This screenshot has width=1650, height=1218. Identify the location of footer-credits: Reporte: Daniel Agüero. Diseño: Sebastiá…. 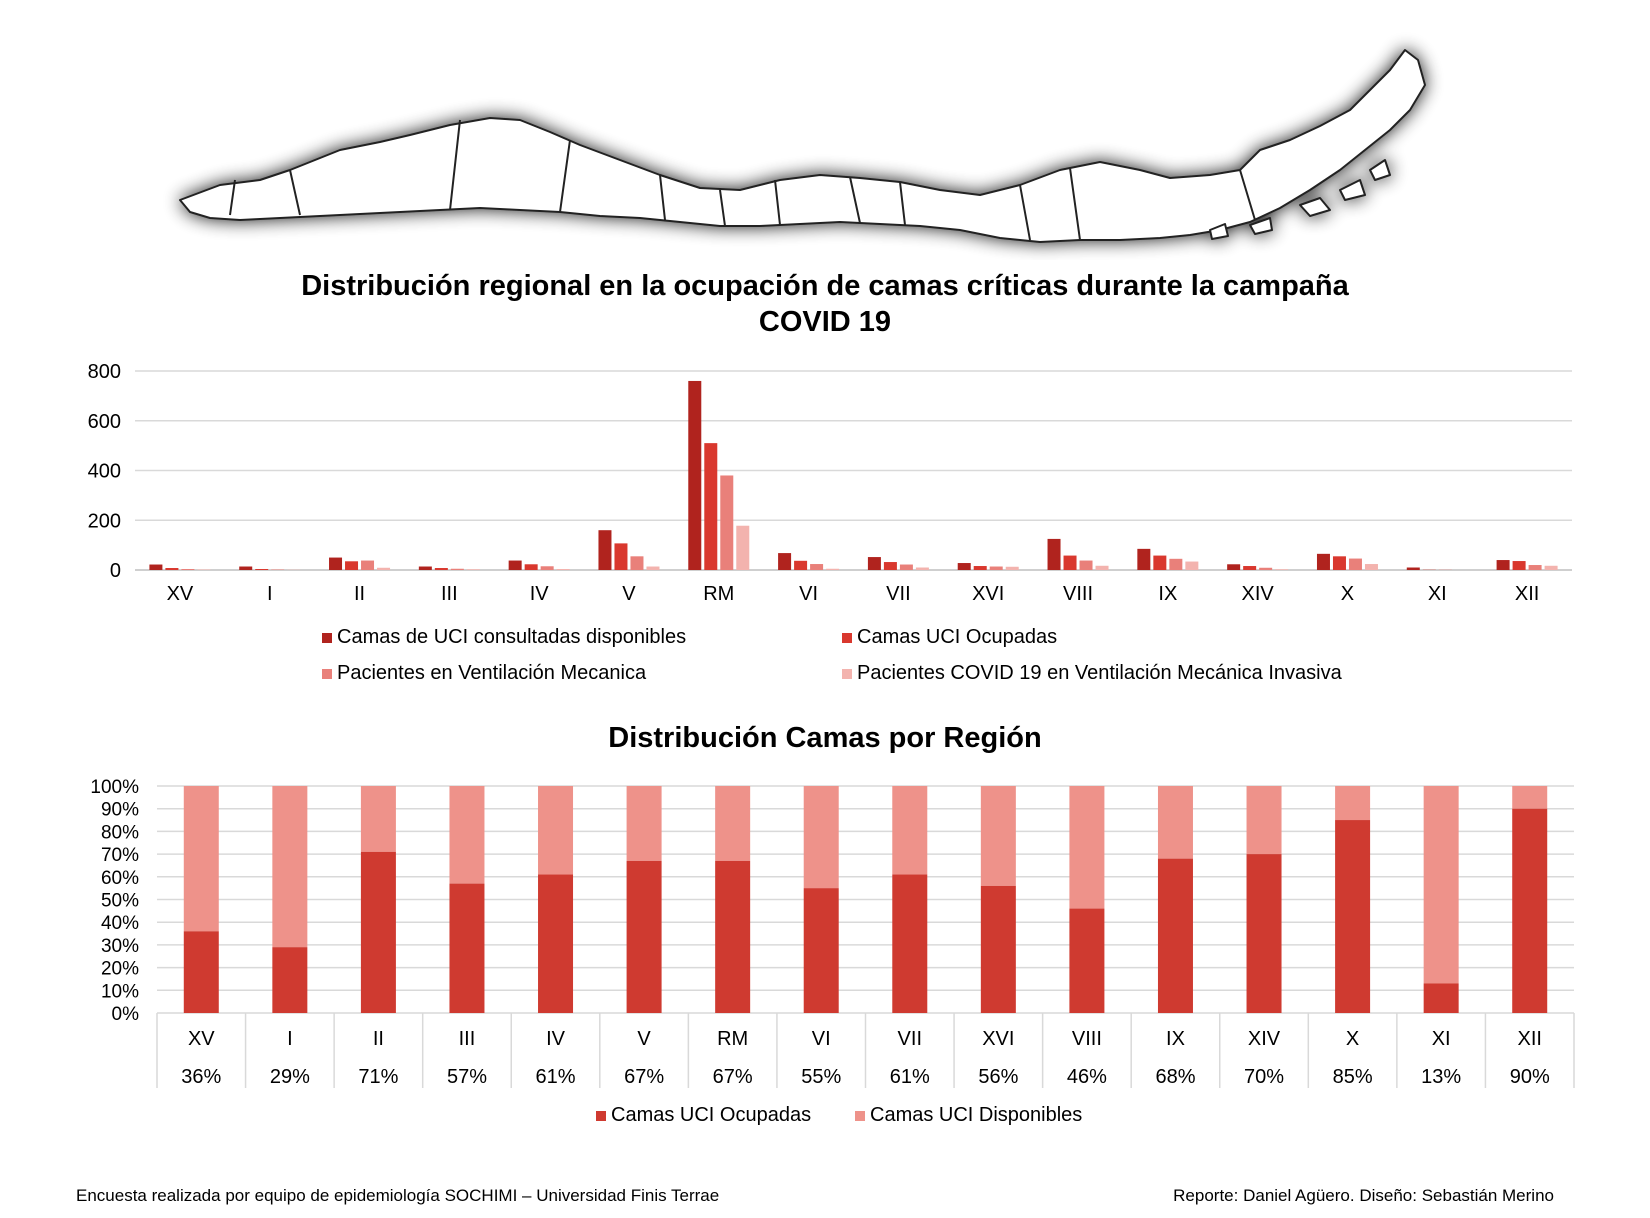
(1363, 1195).